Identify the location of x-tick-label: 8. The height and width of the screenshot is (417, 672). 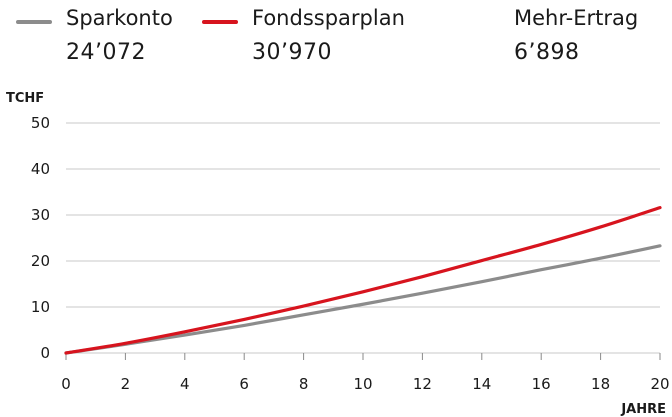
(304, 384).